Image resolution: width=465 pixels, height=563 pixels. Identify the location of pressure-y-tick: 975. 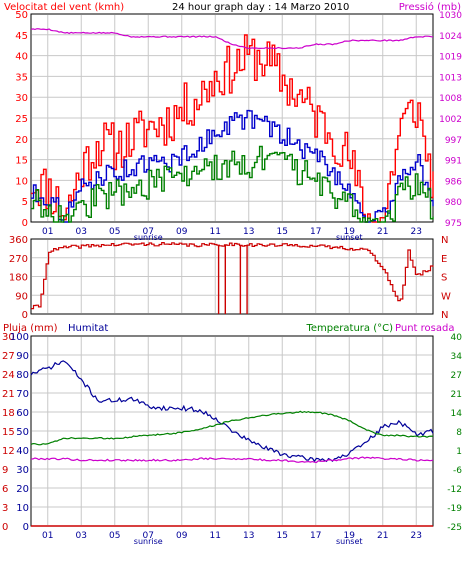
(453, 224).